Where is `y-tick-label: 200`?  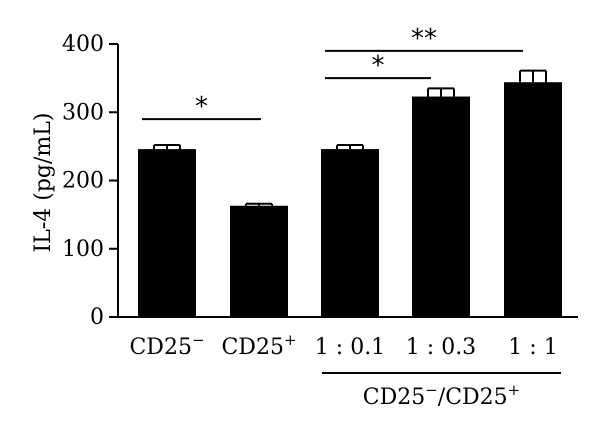
y-tick-label: 200 is located at coordinates (83, 181).